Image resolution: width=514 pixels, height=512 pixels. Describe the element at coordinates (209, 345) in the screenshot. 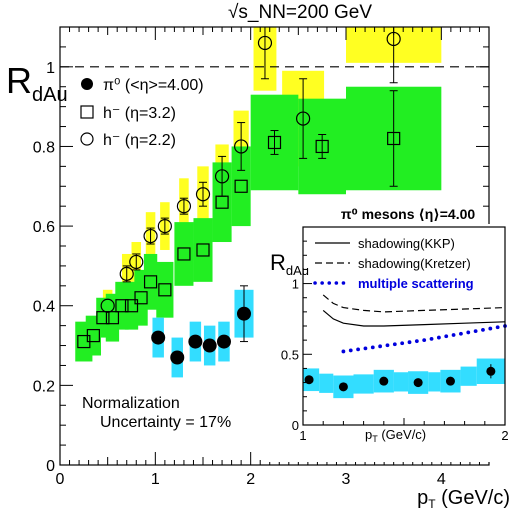

I see `main-point-s0-p3` at that location.